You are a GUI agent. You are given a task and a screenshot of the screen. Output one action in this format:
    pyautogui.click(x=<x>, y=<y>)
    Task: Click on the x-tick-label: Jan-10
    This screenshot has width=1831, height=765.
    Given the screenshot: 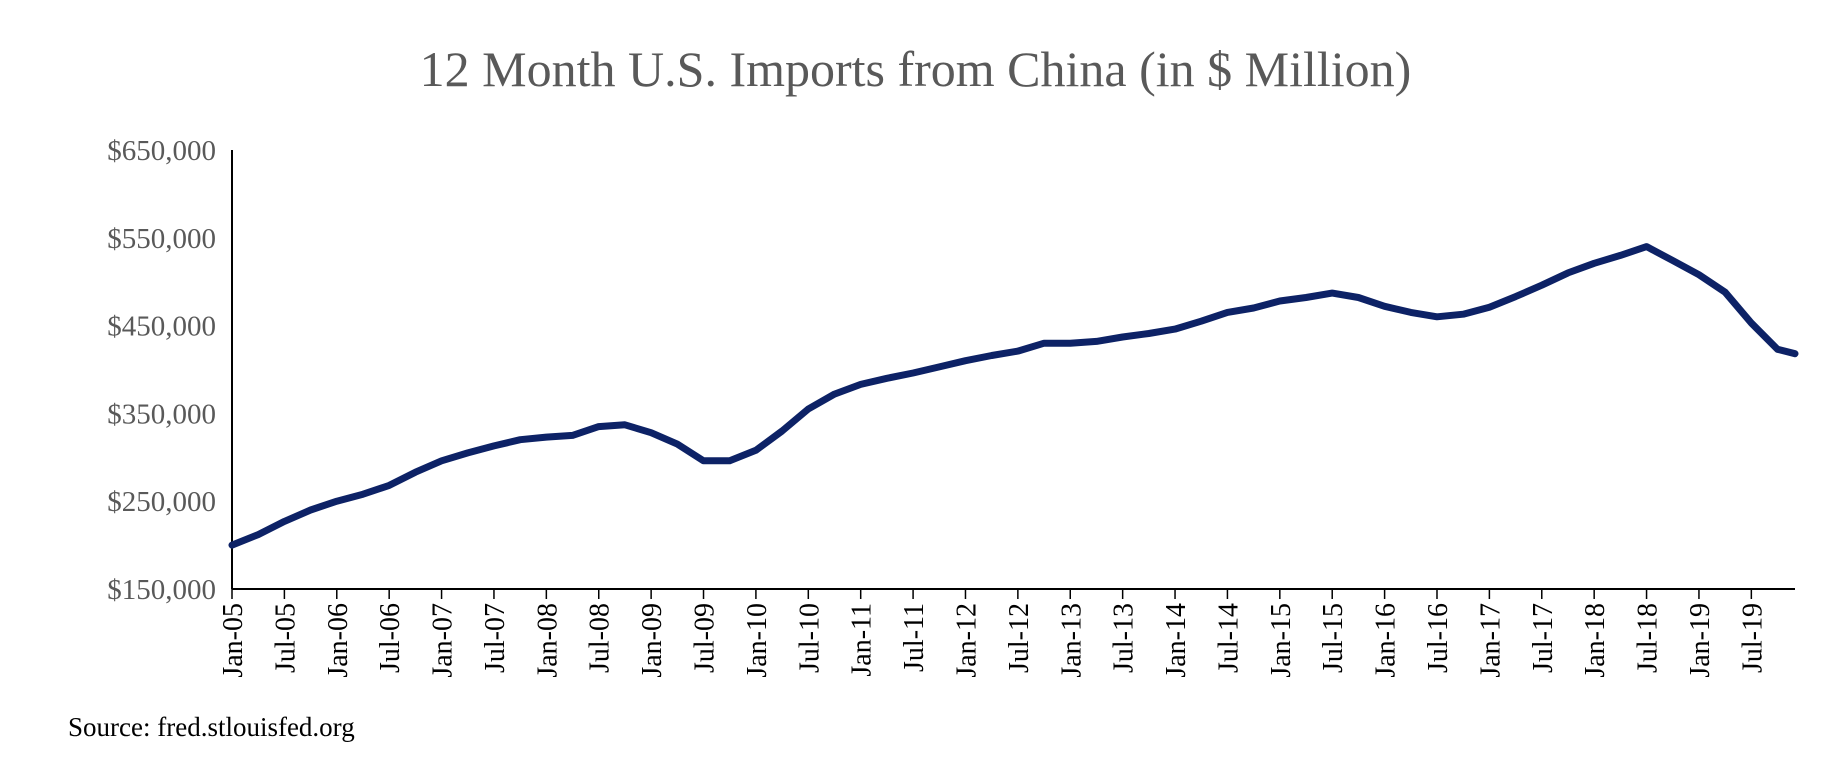 What is the action you would take?
    pyautogui.click(x=757, y=640)
    